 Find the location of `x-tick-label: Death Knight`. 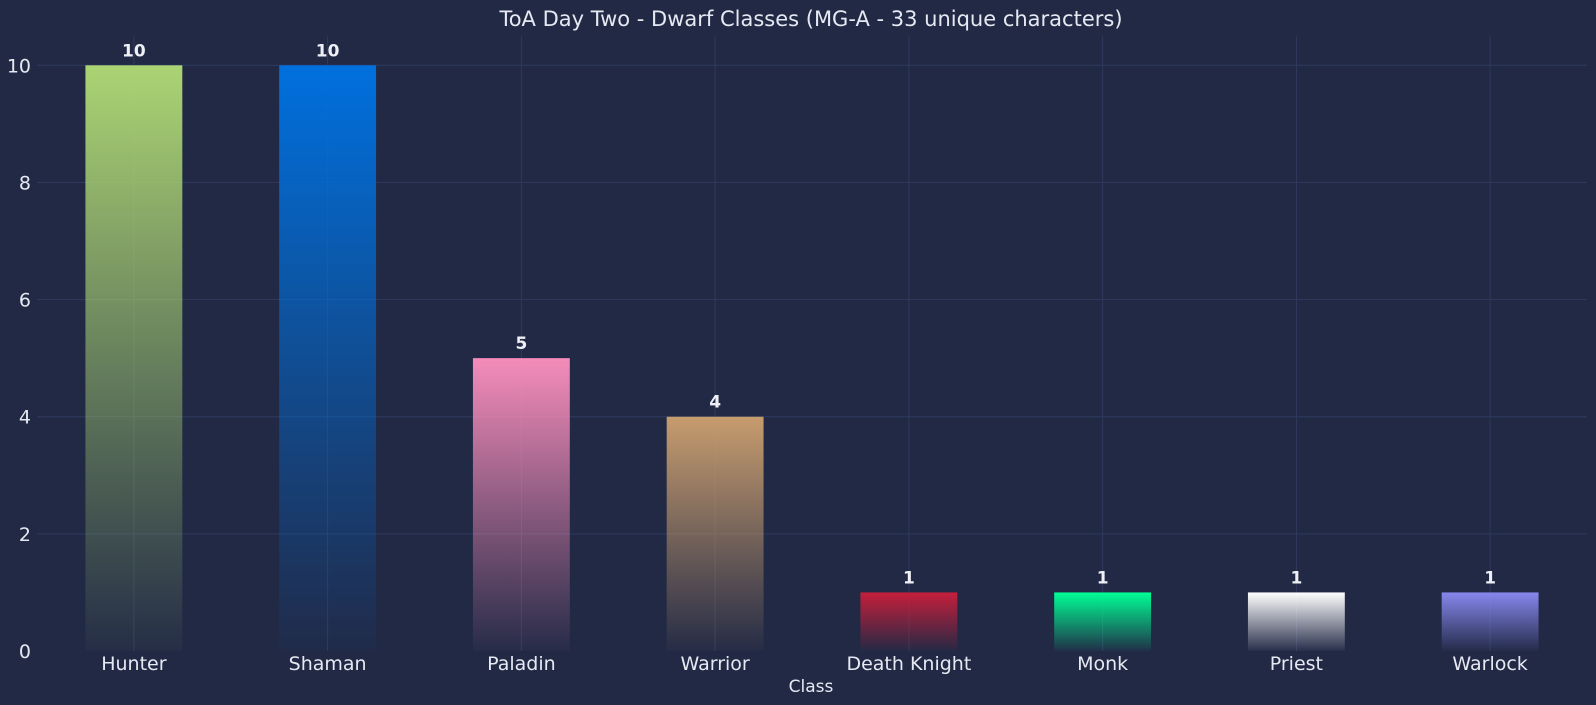

x-tick-label: Death Knight is located at coordinates (908, 664).